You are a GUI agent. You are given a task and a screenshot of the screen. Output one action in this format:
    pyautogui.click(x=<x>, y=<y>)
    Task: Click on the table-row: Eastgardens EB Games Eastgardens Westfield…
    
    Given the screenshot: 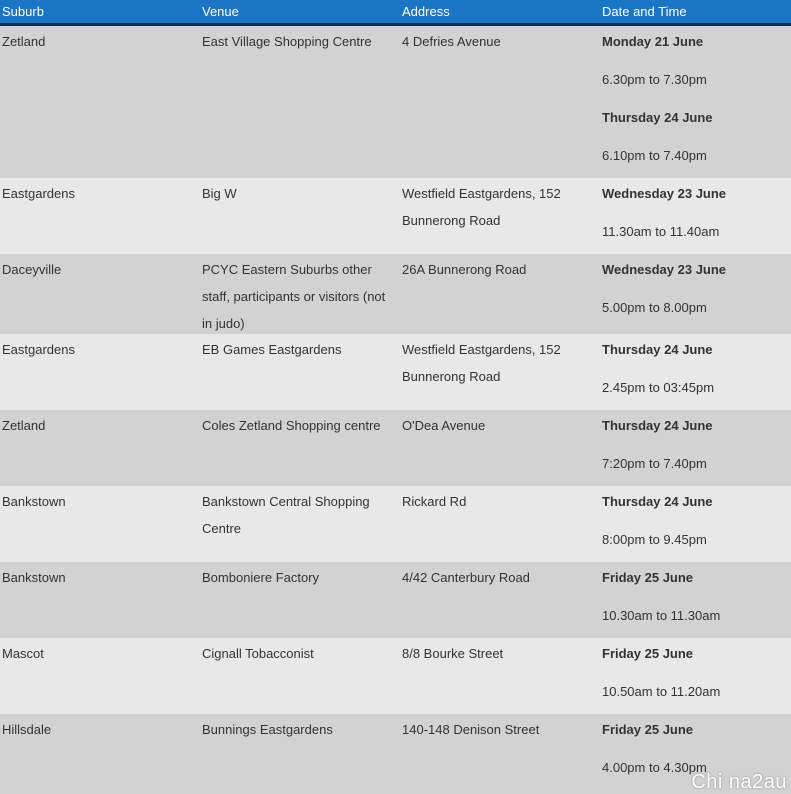 What is the action you would take?
    pyautogui.click(x=395, y=372)
    